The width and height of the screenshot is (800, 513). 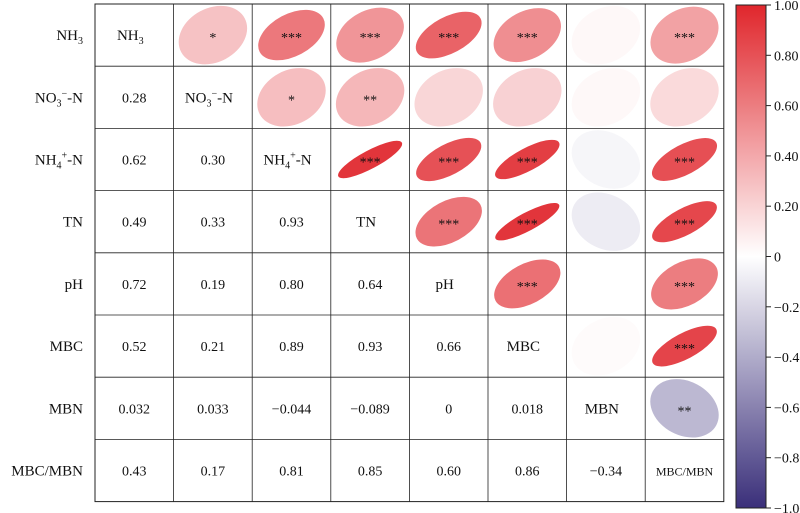 What do you see at coordinates (786, 56) in the screenshot?
I see `colorbar-tick-label-1: 0.80` at bounding box center [786, 56].